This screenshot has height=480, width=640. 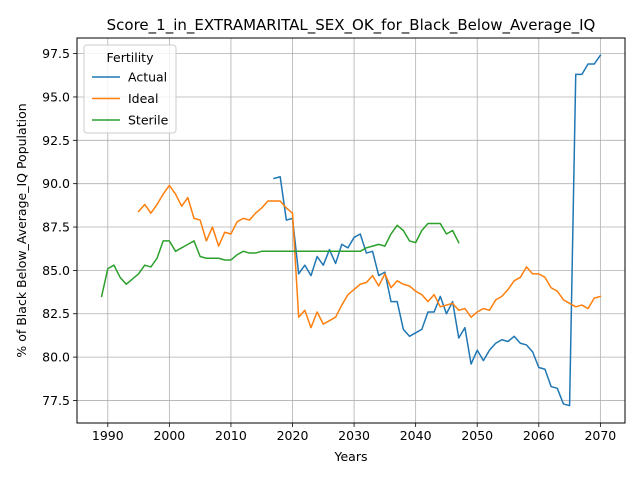 I want to click on legend: Fertility Actual Ideal Sterile, so click(x=130, y=89).